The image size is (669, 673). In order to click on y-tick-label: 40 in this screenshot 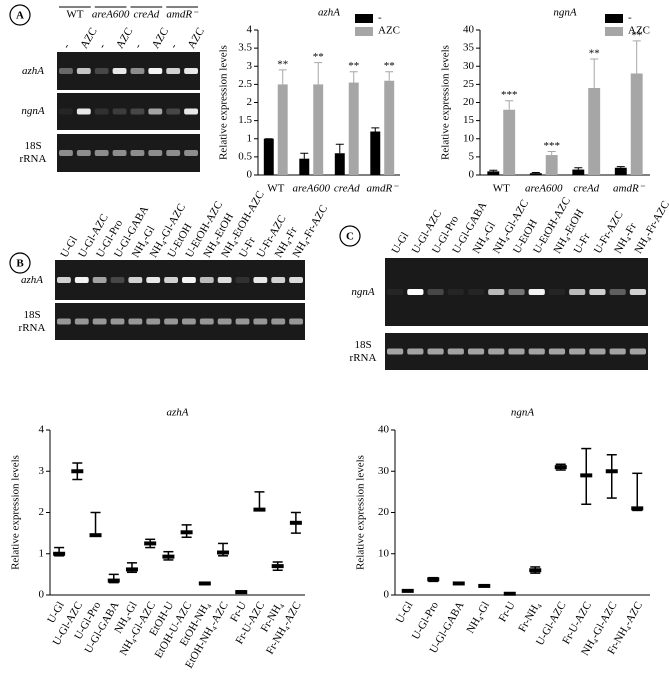, I will do `click(384, 430)`.